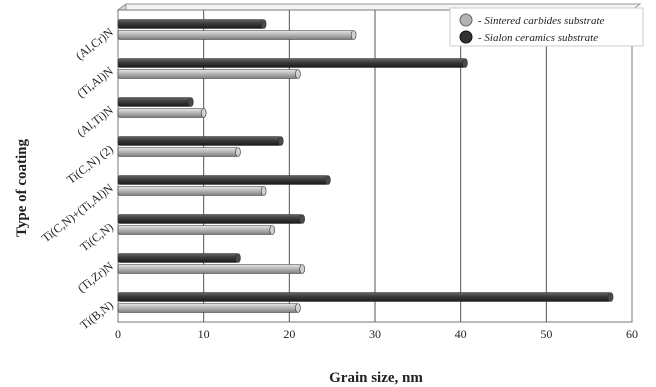 The height and width of the screenshot is (387, 656). What do you see at coordinates (376, 378) in the screenshot?
I see `x-axis-title: Grain size, nm` at bounding box center [376, 378].